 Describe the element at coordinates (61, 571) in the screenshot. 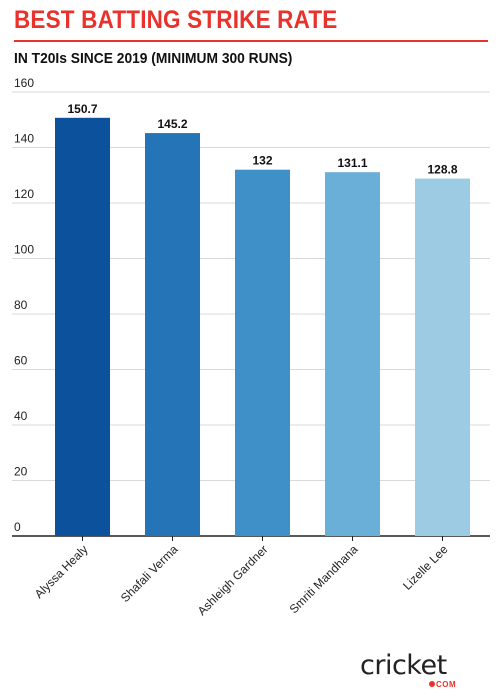

I see `x-tick-label: Alyssa Healy` at that location.